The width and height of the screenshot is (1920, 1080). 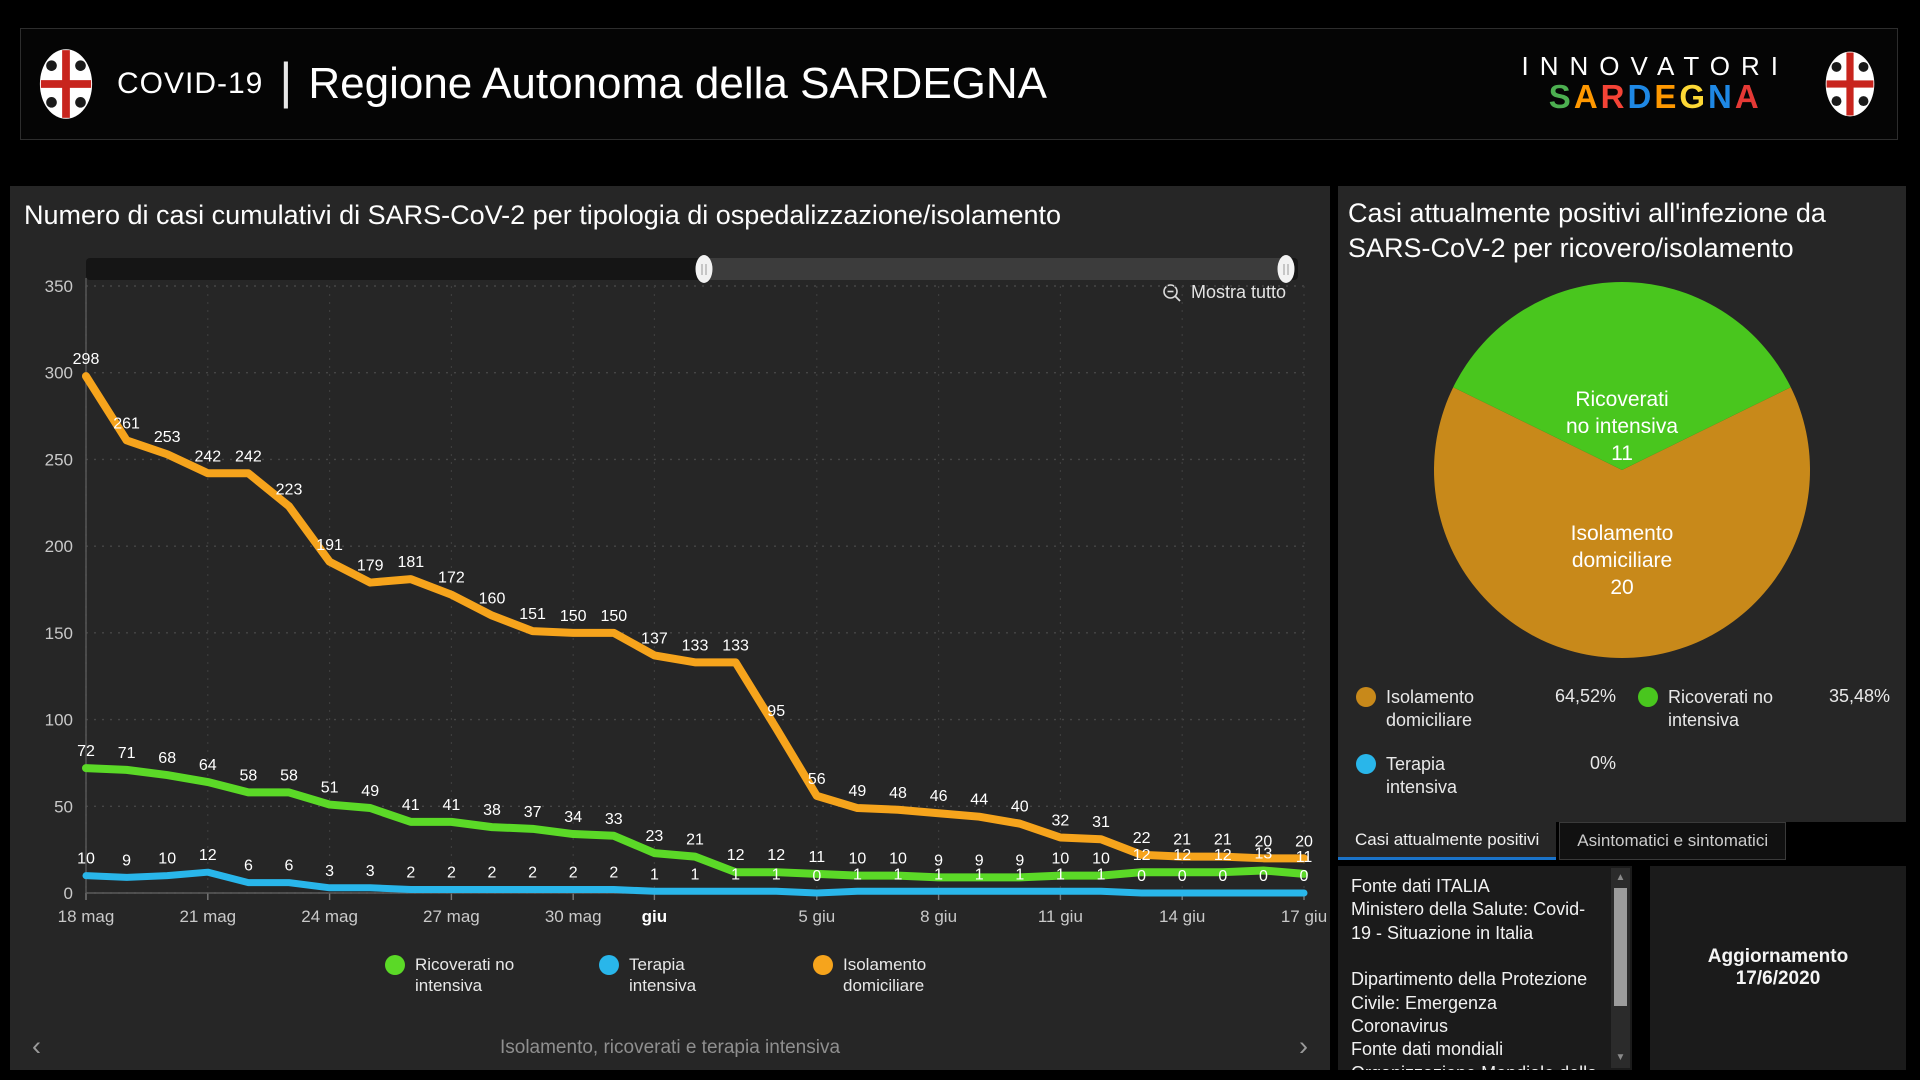 I want to click on sources-scrollbar: ▲ ▼, so click(x=1620, y=968).